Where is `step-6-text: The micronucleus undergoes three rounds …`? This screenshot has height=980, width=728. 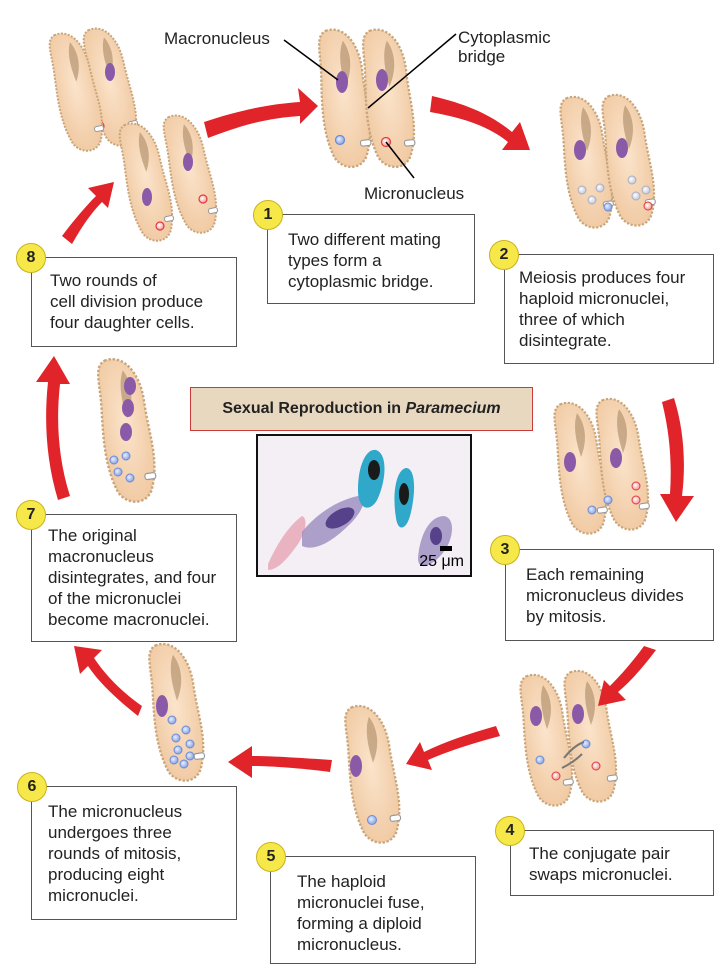
step-6-text: The micronucleus undergoes three rounds … is located at coordinates (134, 853).